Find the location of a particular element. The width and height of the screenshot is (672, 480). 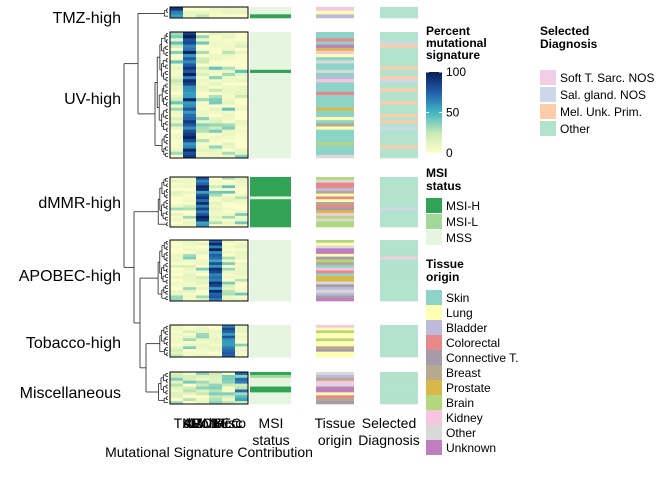

colorbar-title: mutational is located at coordinates (456, 43).